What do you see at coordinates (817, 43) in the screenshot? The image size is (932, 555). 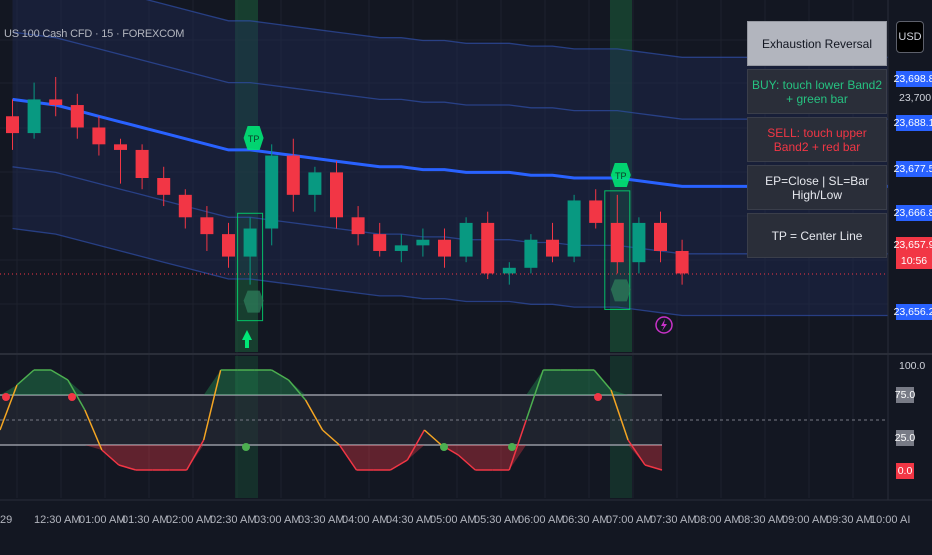 I see `info-panel-title: Exhaustion Reversal` at bounding box center [817, 43].